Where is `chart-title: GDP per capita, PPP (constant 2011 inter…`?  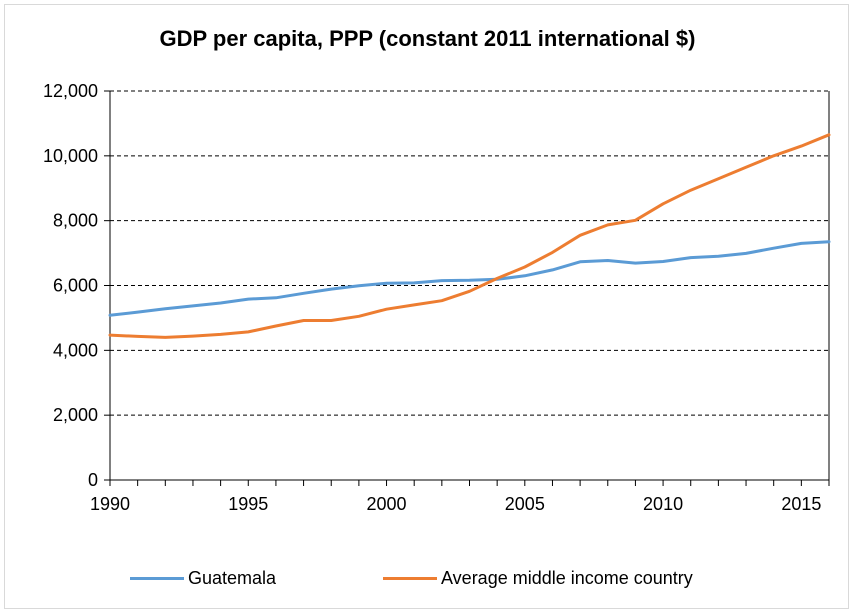
chart-title: GDP per capita, PPP (constant 2011 inter… is located at coordinates (427, 38).